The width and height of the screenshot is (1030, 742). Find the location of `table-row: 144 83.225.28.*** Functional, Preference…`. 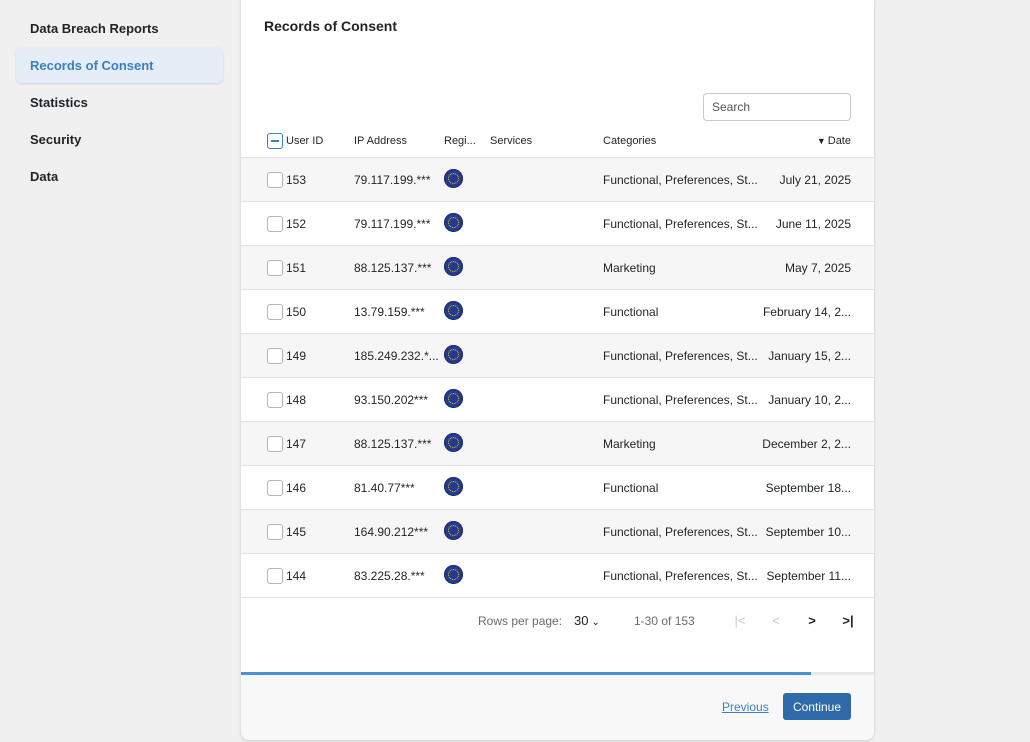

table-row: 144 83.225.28.*** Functional, Preference… is located at coordinates (557, 576).